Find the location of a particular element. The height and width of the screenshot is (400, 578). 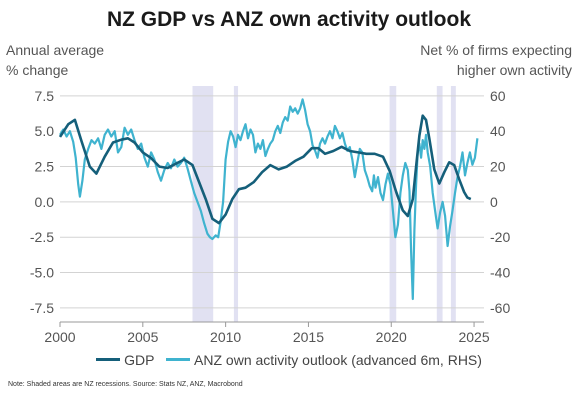

right-tick-label: 40 is located at coordinates (498, 131).